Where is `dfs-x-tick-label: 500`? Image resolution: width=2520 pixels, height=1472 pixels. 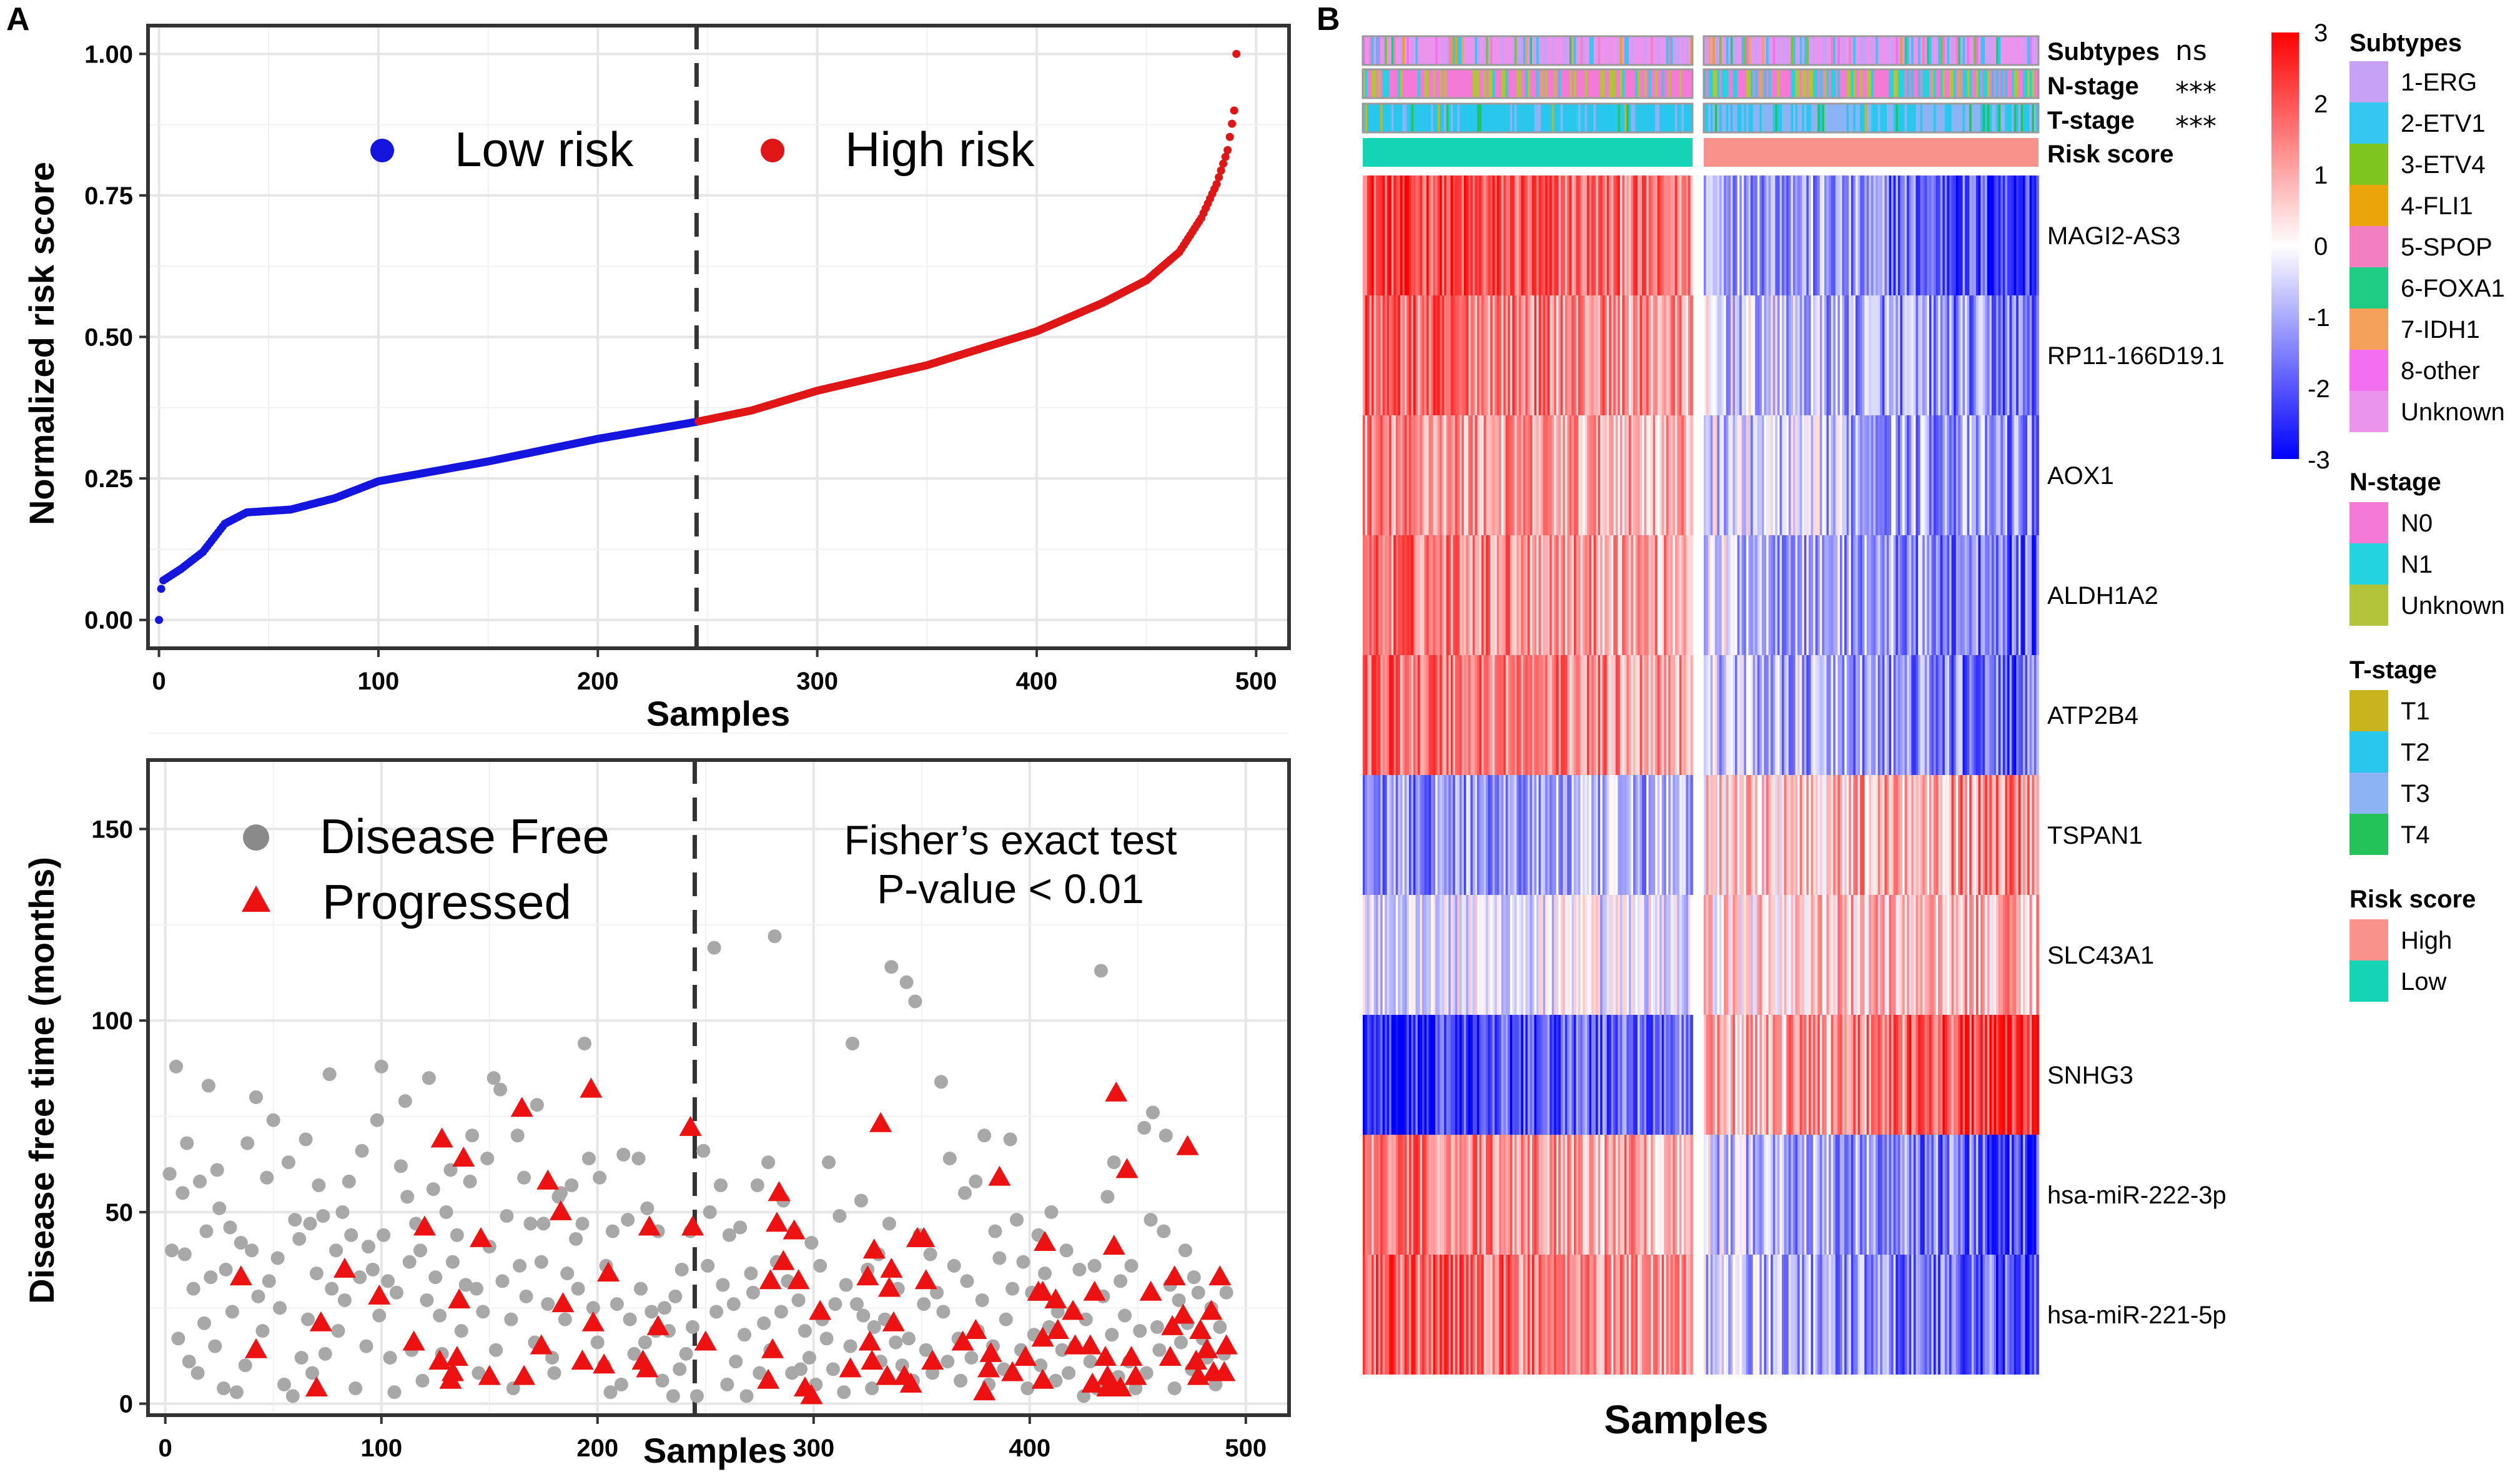
dfs-x-tick-label: 500 is located at coordinates (1246, 1448).